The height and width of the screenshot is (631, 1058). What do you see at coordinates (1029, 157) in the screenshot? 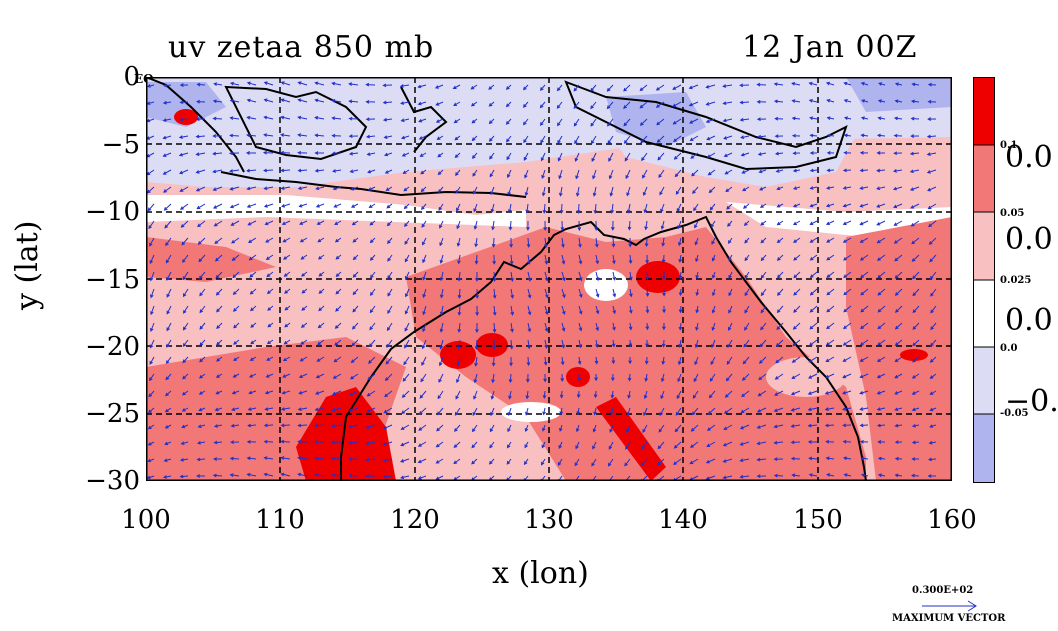
I see `cb-big-label-1: 0.0` at bounding box center [1029, 157].